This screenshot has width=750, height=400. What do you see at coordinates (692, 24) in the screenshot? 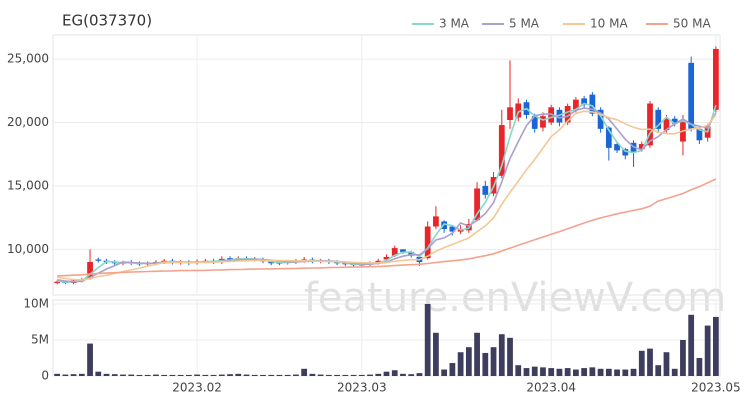
I see `legend-label: 50 MA` at bounding box center [692, 24].